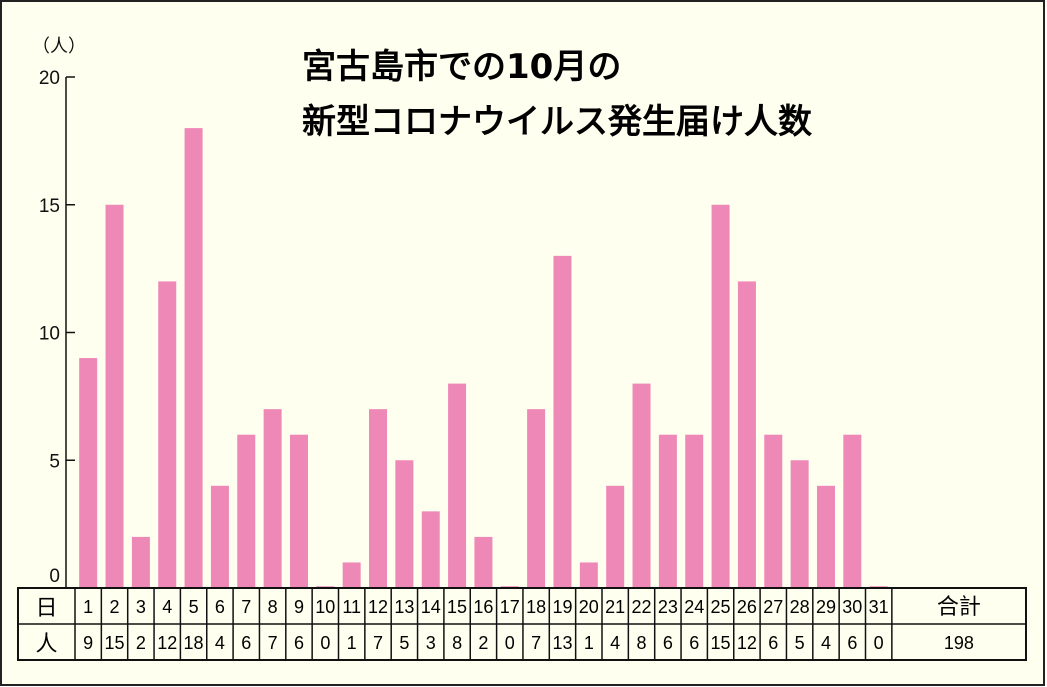 The image size is (1047, 687). What do you see at coordinates (194, 643) in the screenshot?
I see `table-count-cell: 18` at bounding box center [194, 643].